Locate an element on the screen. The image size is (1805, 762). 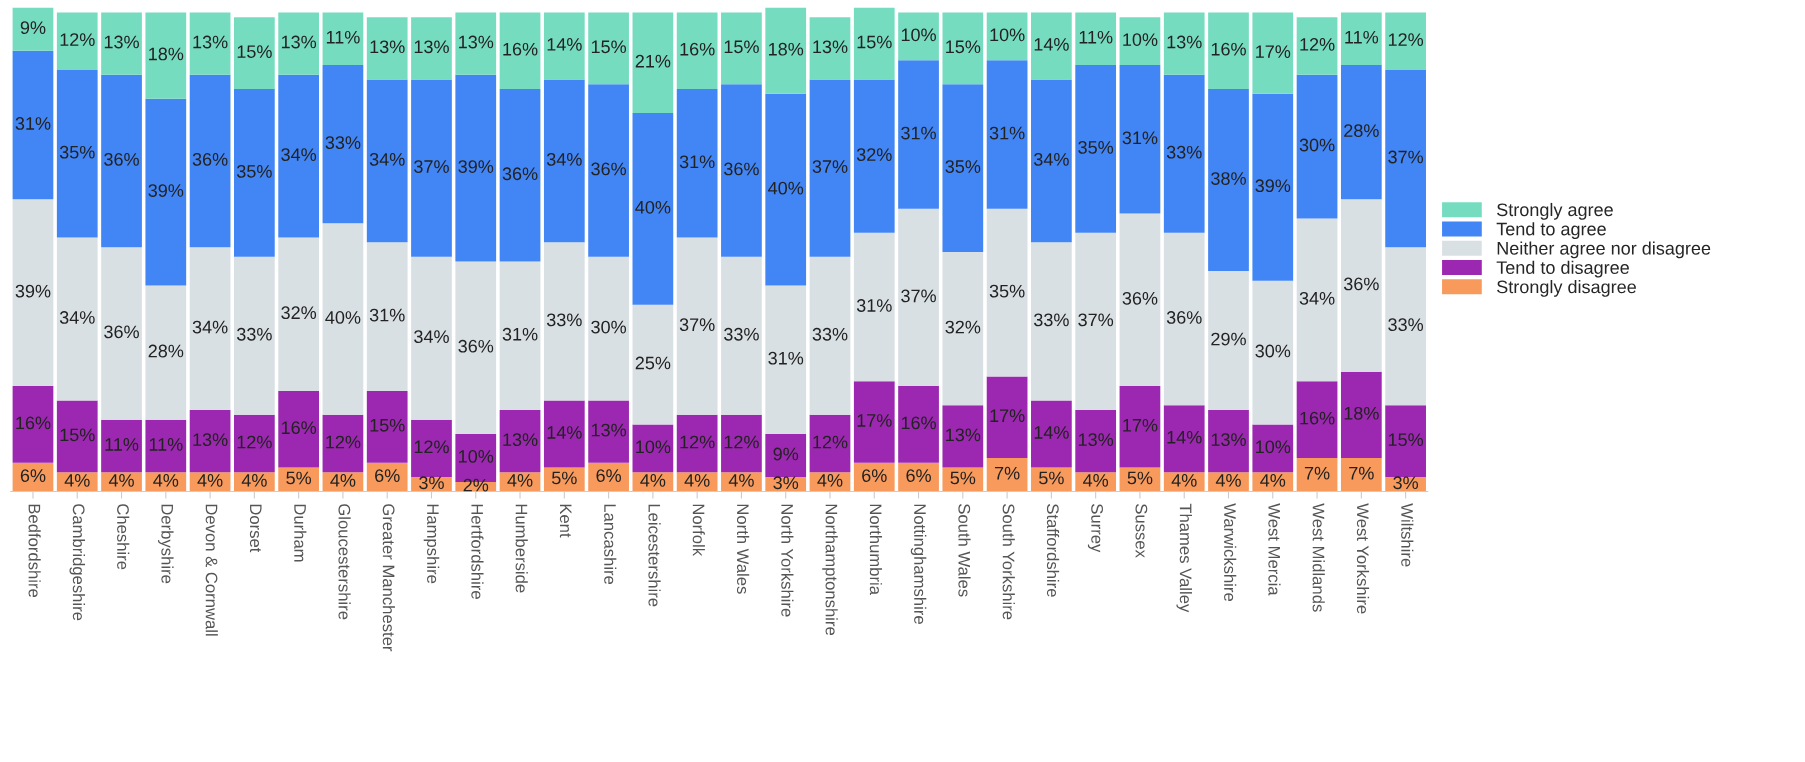
data-label: 28% is located at coordinates (166, 351).